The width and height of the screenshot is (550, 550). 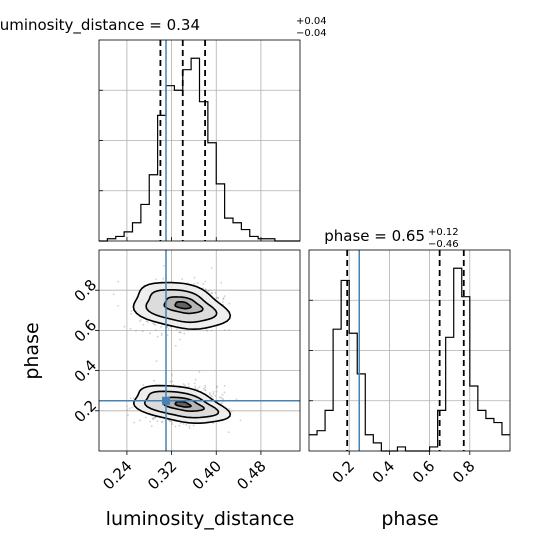 What do you see at coordinates (409, 519) in the screenshot?
I see `x-axis-label-phase: phase` at bounding box center [409, 519].